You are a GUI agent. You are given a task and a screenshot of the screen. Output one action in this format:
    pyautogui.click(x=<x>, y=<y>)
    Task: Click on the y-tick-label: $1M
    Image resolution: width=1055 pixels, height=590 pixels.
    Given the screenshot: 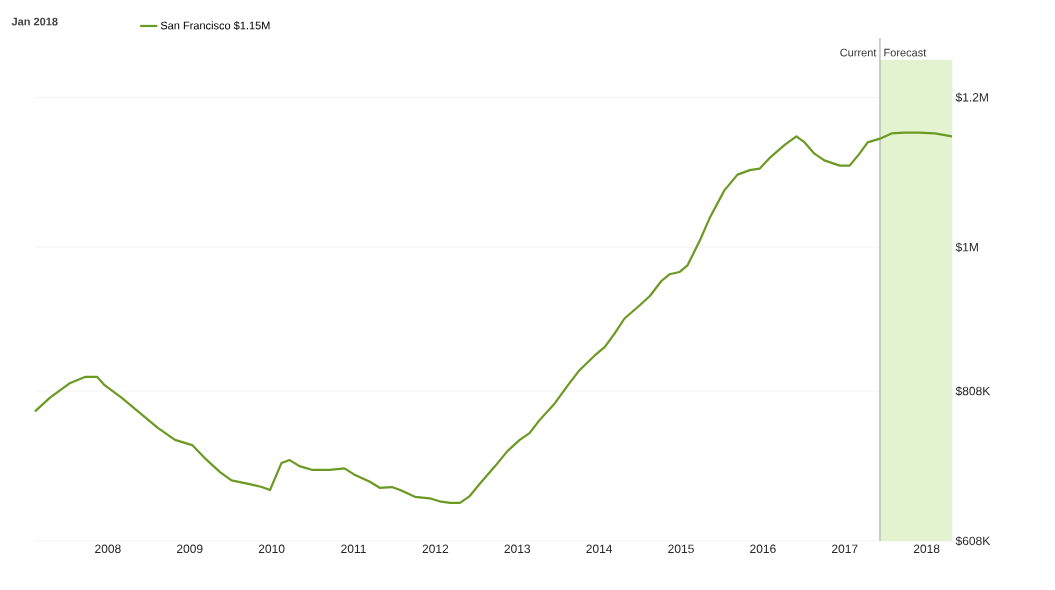 What is the action you would take?
    pyautogui.click(x=966, y=247)
    